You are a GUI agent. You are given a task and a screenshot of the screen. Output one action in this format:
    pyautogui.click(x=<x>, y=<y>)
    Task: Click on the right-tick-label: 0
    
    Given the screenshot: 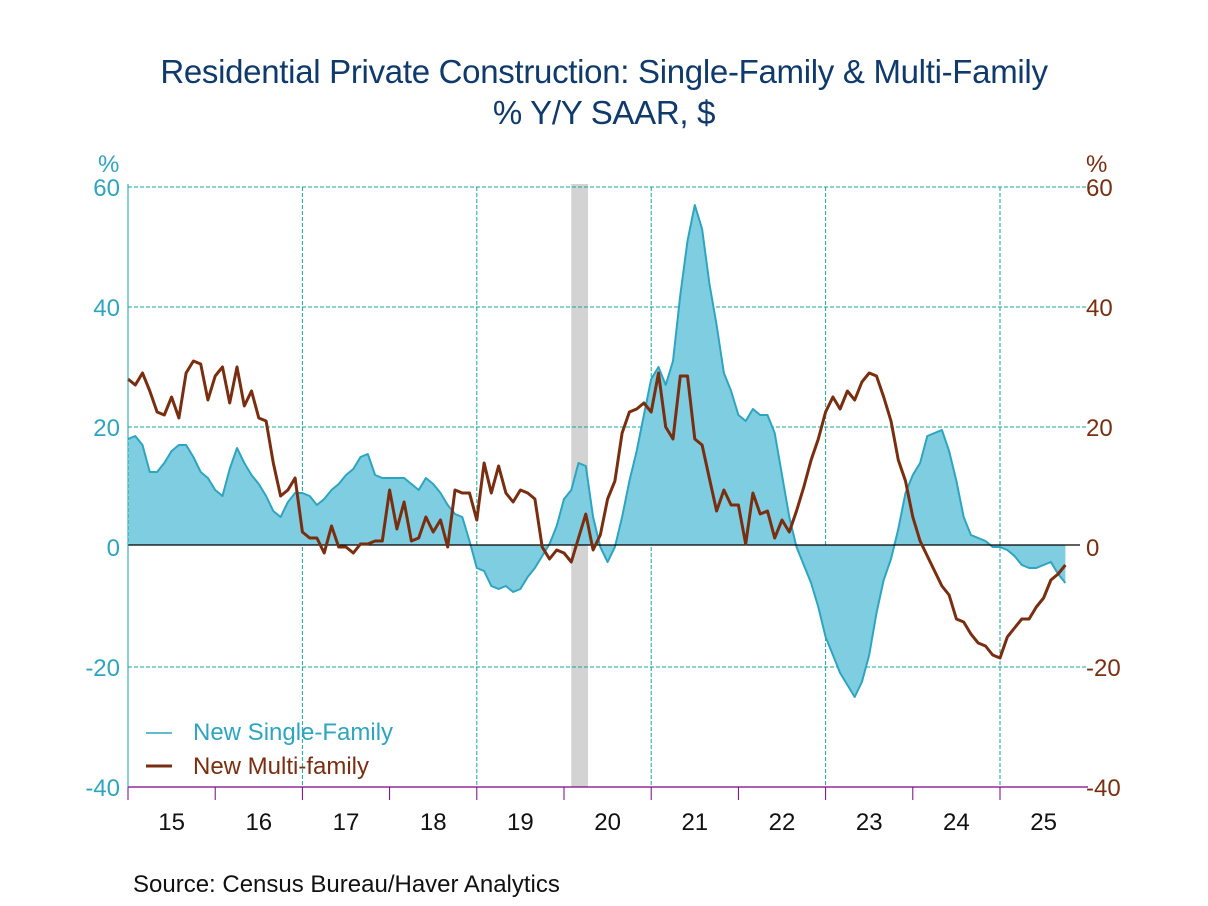 What is the action you would take?
    pyautogui.click(x=1092, y=548)
    